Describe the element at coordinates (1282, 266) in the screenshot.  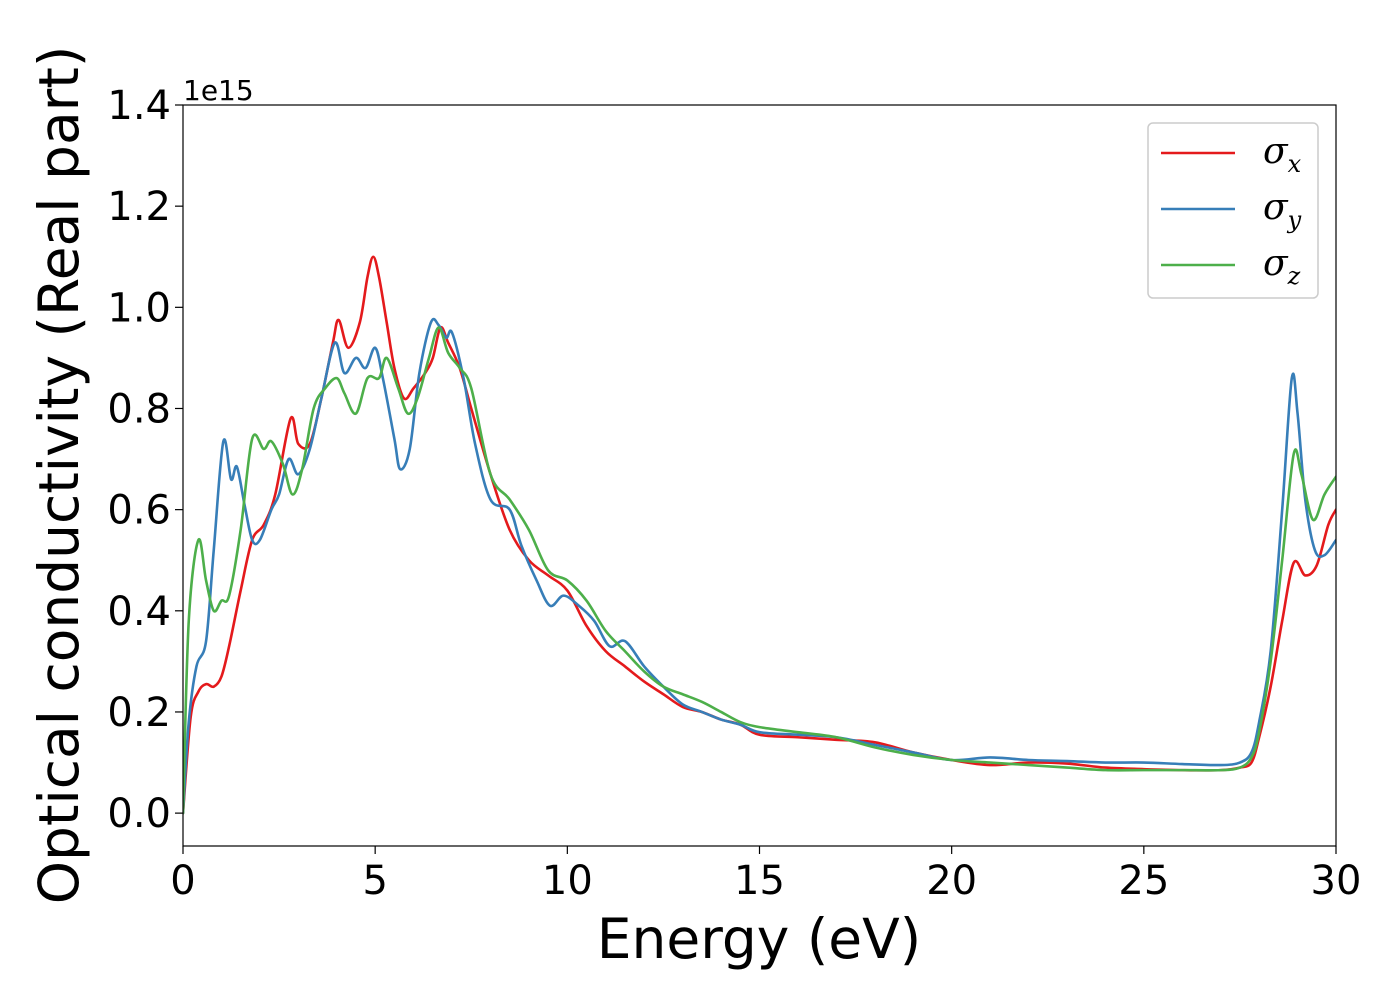
I see `legend-label-sigma-z: σz` at that location.